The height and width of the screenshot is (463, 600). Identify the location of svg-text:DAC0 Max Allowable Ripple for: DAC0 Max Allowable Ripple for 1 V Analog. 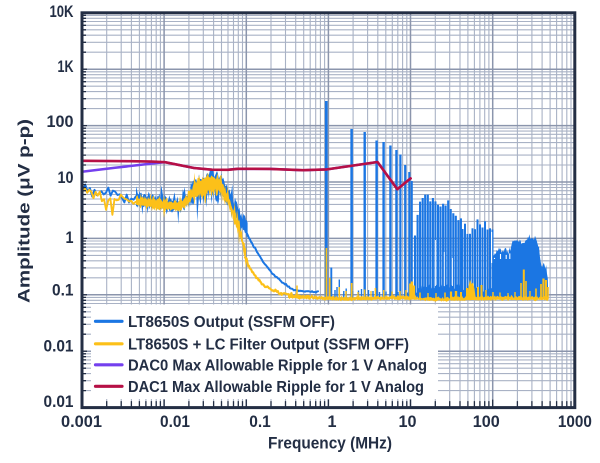
(277, 366).